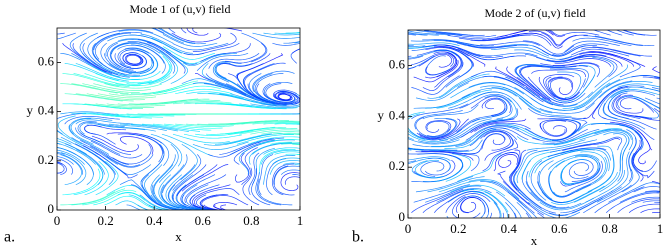 This screenshot has height=250, width=664. I want to click on chart-title: Mode 1 of (u,v) field, so click(180, 9).